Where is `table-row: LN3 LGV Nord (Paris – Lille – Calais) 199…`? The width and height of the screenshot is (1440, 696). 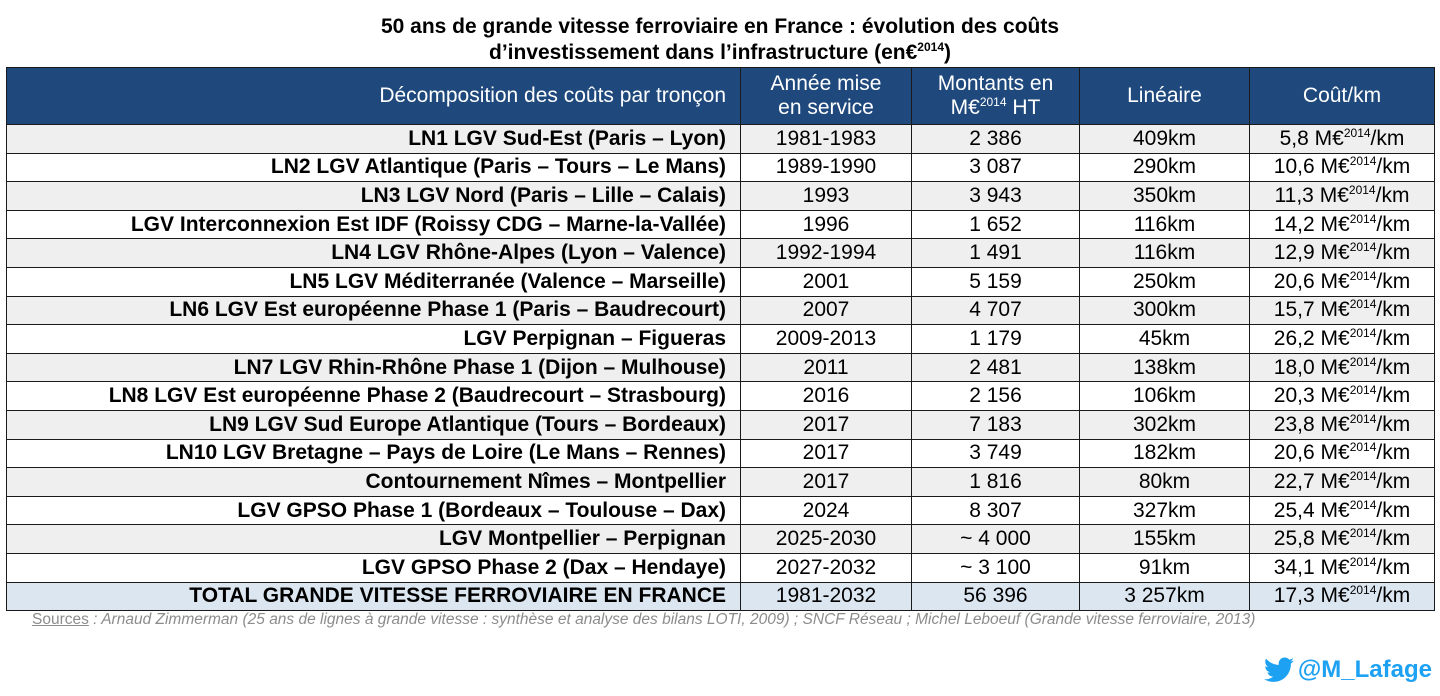
table-row: LN3 LGV Nord (Paris – Lille – Calais) 199… is located at coordinates (720, 196).